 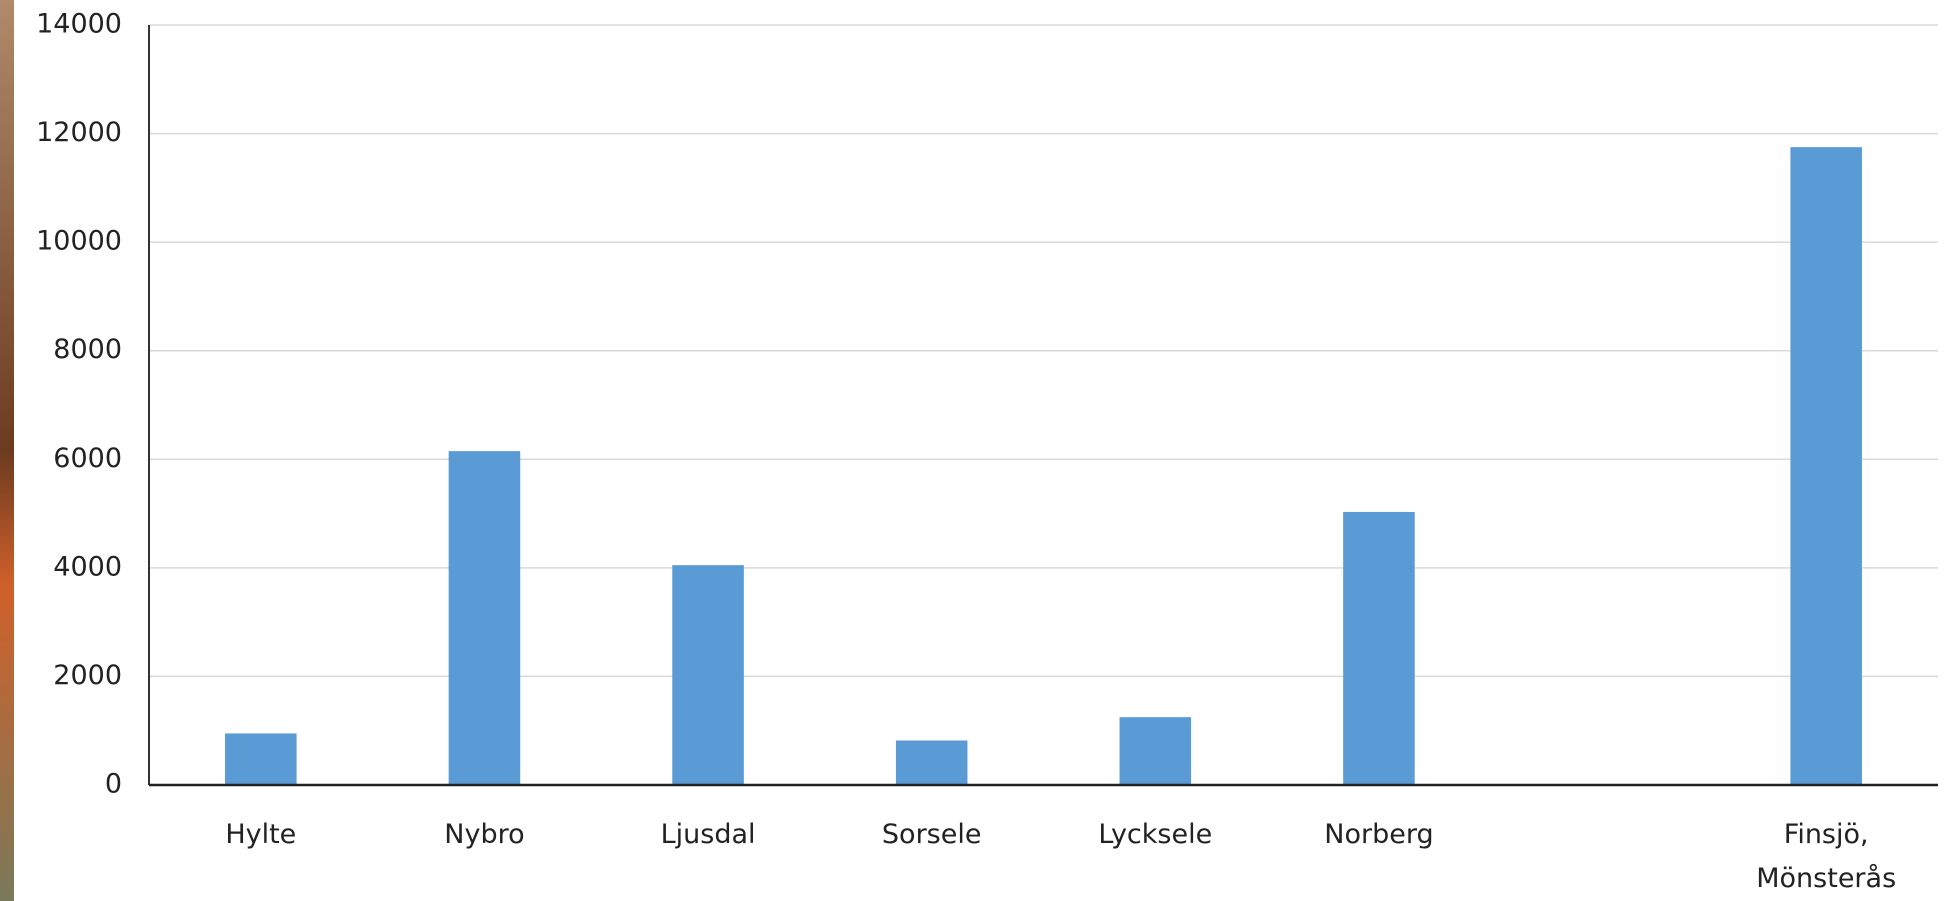 I want to click on y-tick-label: 12000, so click(x=79, y=132).